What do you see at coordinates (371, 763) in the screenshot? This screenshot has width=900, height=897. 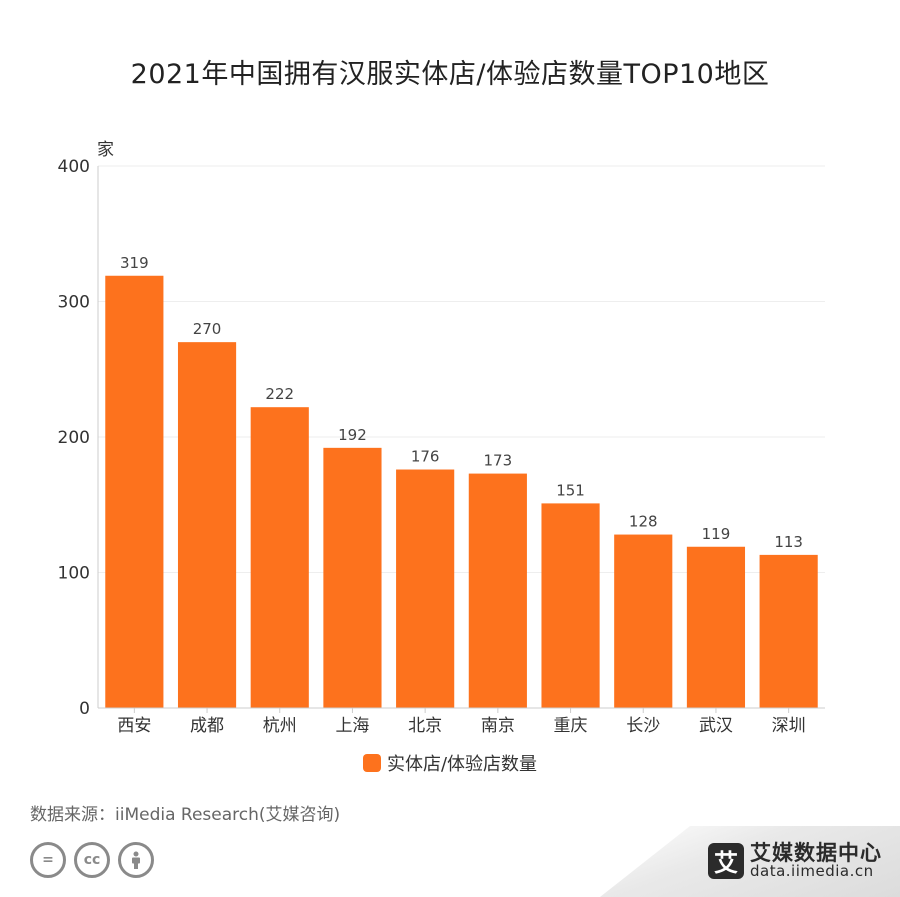 I see `legend-swatch` at bounding box center [371, 763].